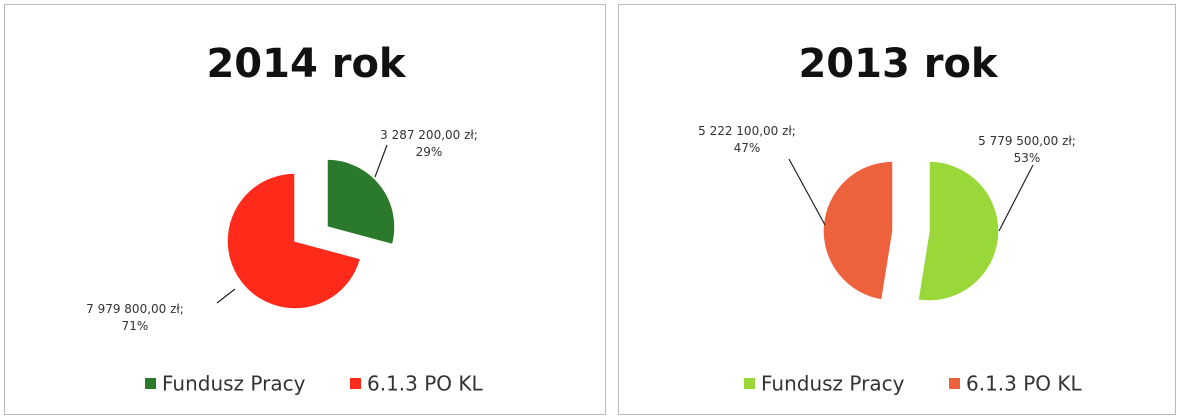 Image resolution: width=1179 pixels, height=419 pixels. I want to click on data-label: 7 979 800,00 zł; 71%, so click(135, 317).